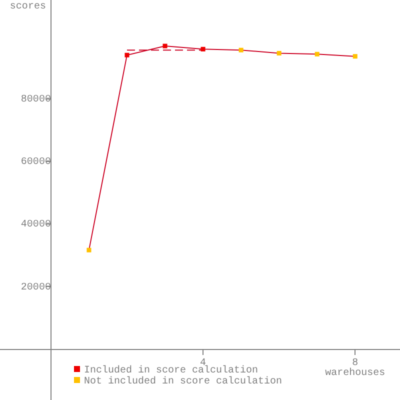 The height and width of the screenshot is (400, 400). What do you see at coordinates (355, 372) in the screenshot?
I see `x-axis-title: warehouses` at bounding box center [355, 372].